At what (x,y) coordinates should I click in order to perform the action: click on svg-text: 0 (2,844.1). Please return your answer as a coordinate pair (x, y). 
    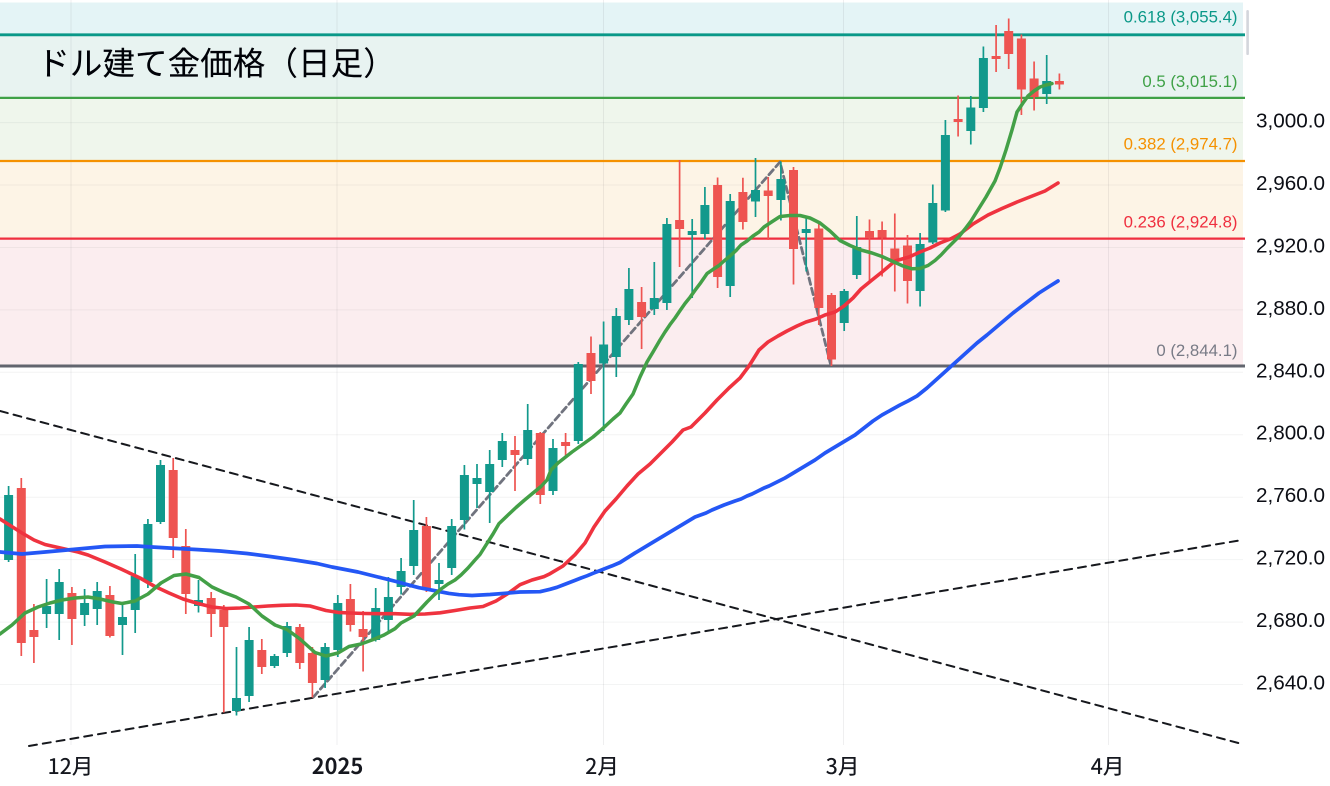
    Looking at the image, I should click on (1196, 350).